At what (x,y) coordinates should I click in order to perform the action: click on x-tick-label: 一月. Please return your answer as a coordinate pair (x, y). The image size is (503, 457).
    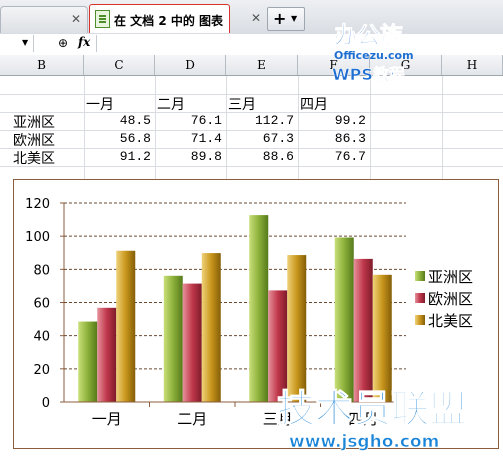
    Looking at the image, I should click on (107, 419).